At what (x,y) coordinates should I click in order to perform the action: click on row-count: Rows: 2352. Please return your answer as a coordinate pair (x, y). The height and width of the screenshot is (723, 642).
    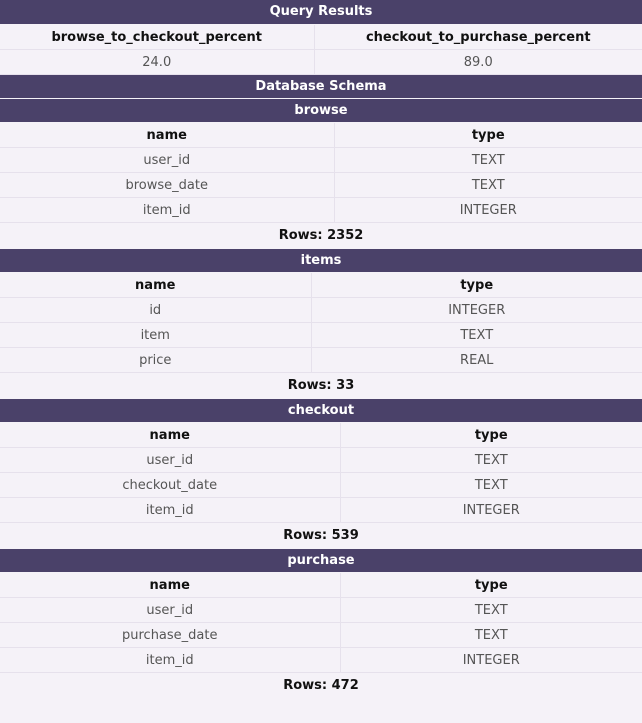
    Looking at the image, I should click on (321, 235).